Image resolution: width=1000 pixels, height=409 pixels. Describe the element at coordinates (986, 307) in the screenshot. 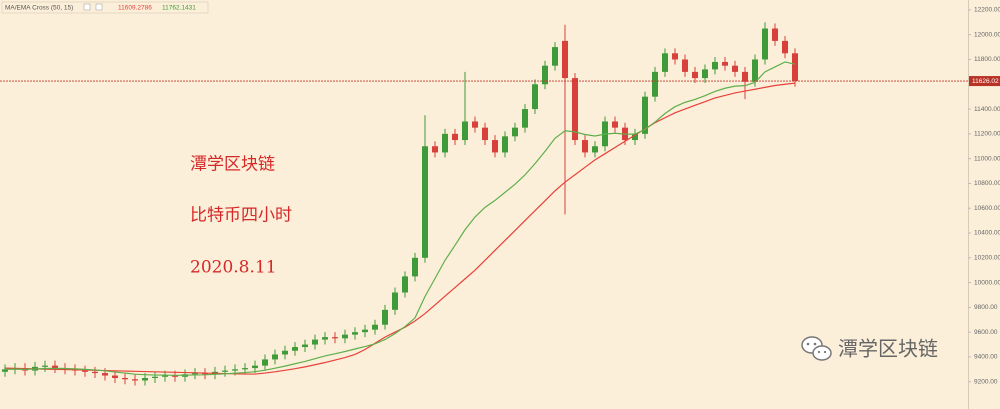

I see `y-tick-label: 9800.00` at that location.